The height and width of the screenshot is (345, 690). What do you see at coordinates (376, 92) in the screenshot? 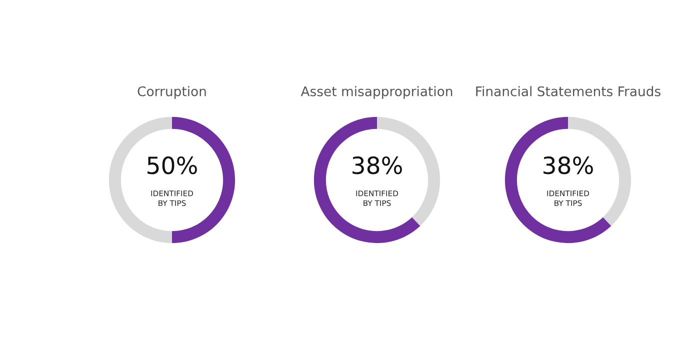
I see `chart-title: Asset misappropriation` at bounding box center [376, 92].